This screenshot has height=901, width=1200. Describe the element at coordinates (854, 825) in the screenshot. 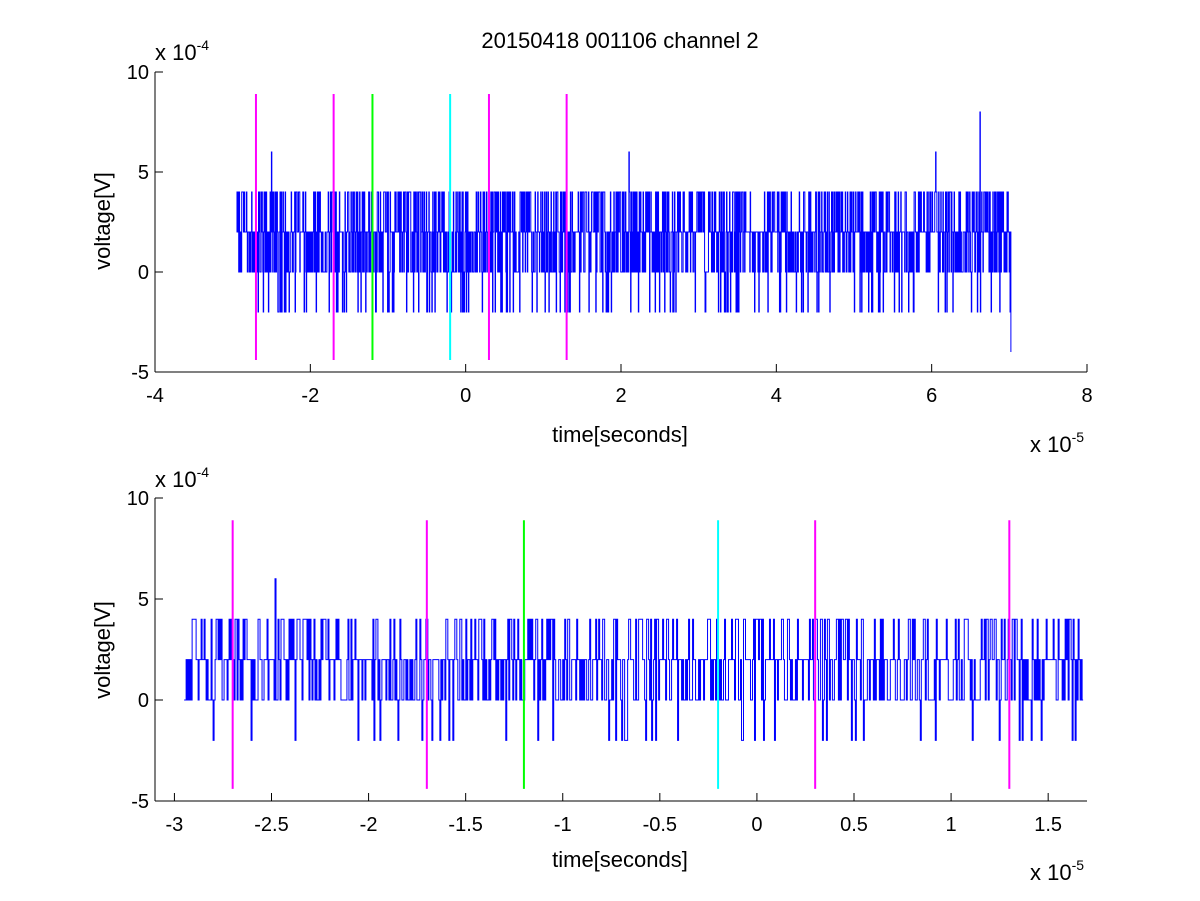

I see `x-tick-label: 0.5` at that location.